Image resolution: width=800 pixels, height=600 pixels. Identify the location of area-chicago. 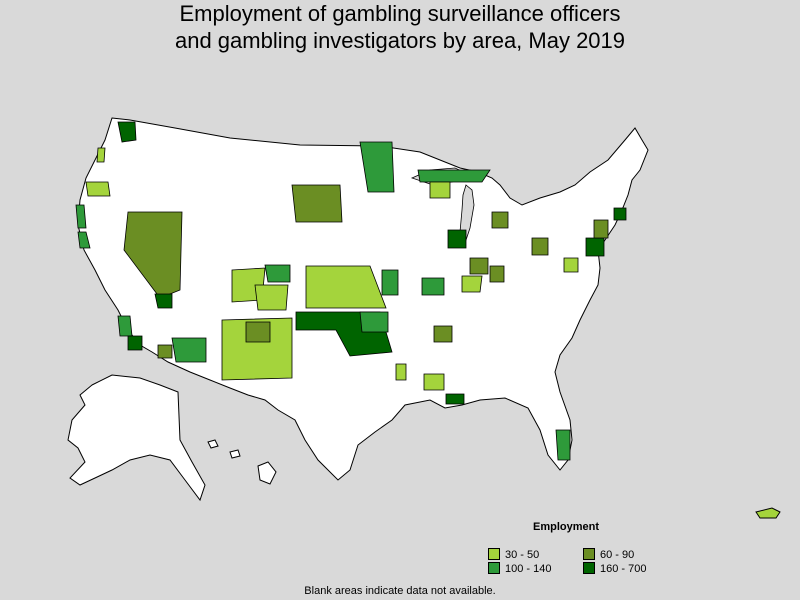
(457, 239).